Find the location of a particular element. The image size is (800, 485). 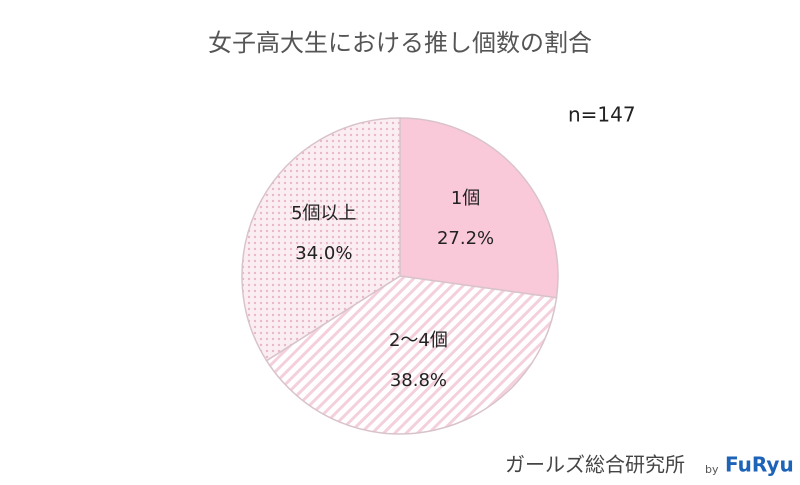

source-by: by is located at coordinates (712, 469).